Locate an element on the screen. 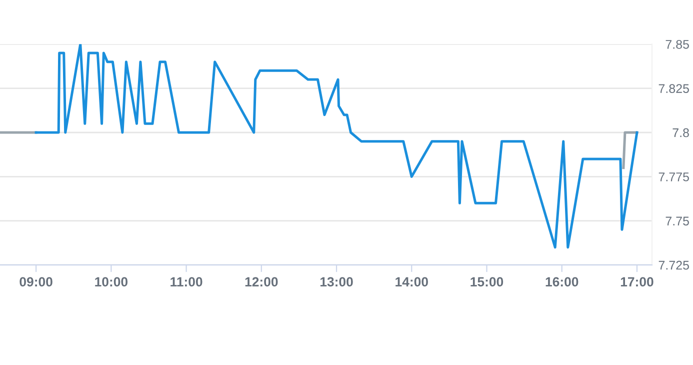 The image size is (693, 365). y-tick-label: 7.775 is located at coordinates (673, 177).